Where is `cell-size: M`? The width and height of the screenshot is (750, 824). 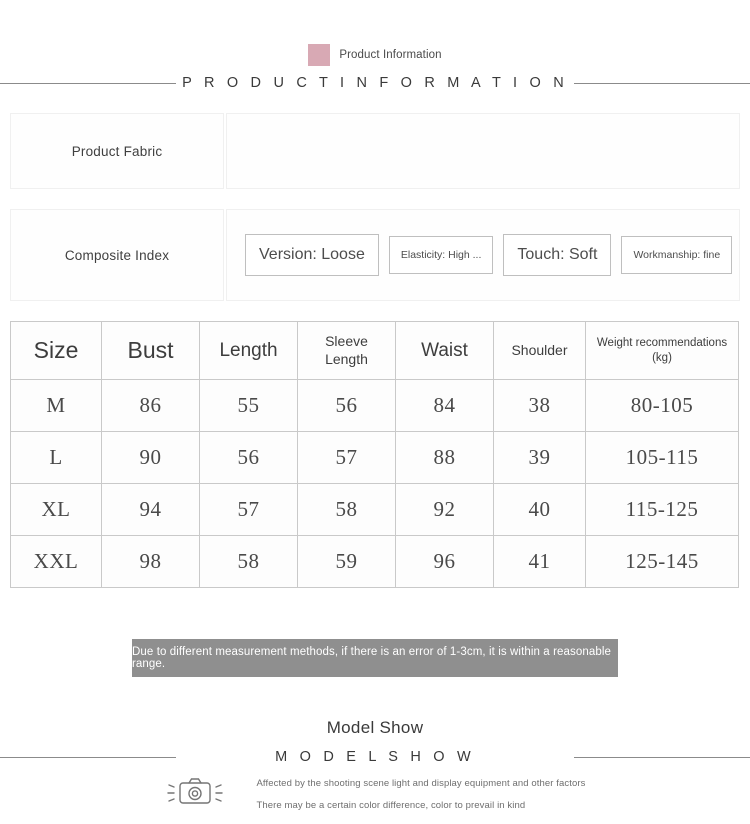
cell-size: M is located at coordinates (56, 405).